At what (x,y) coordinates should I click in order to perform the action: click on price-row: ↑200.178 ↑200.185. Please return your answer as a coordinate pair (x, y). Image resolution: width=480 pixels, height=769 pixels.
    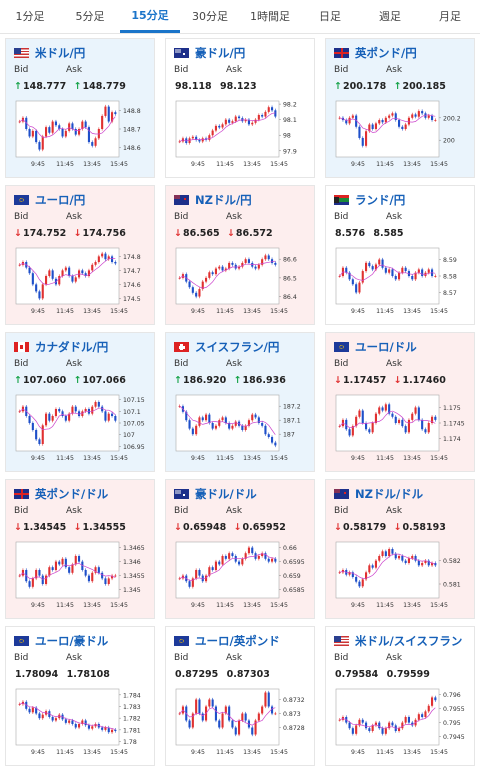
    Looking at the image, I should click on (390, 86).